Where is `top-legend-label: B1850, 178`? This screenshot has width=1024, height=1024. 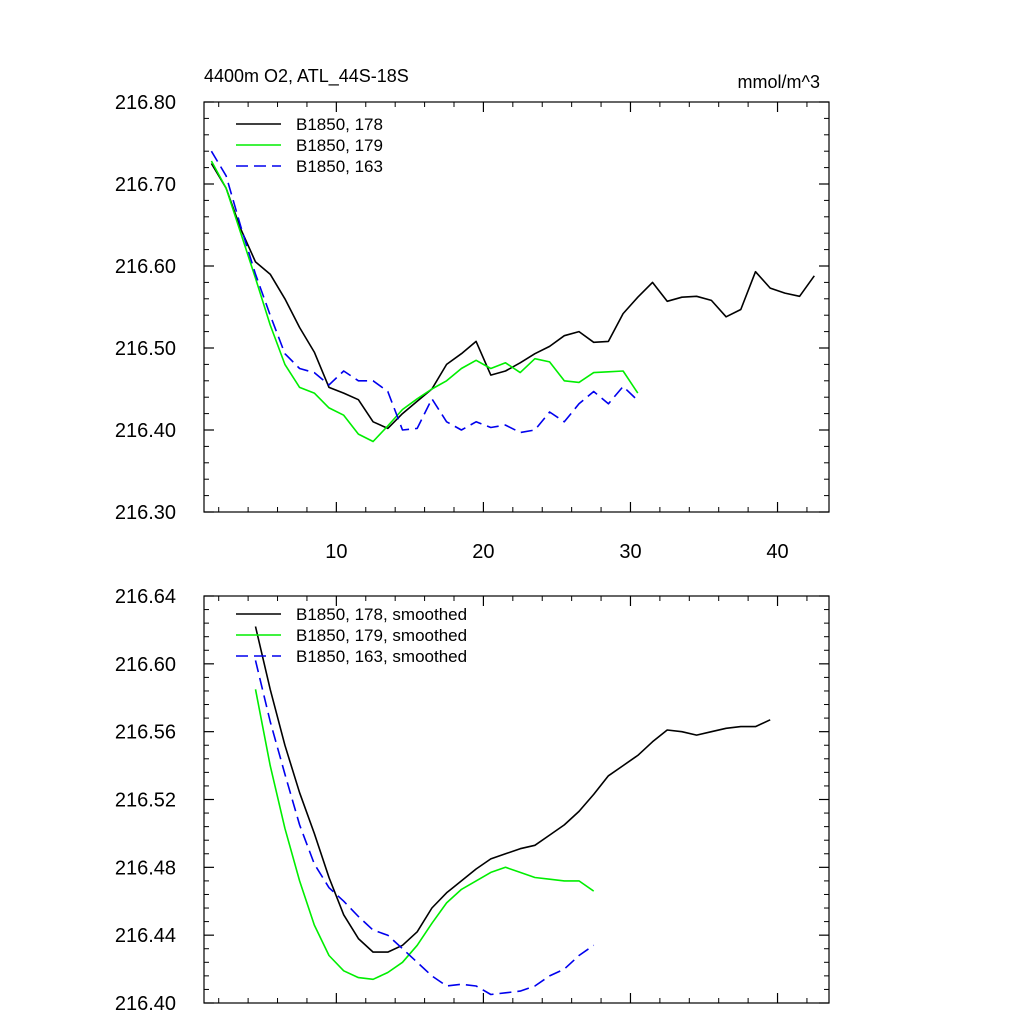
top-legend-label: B1850, 178 is located at coordinates (339, 124).